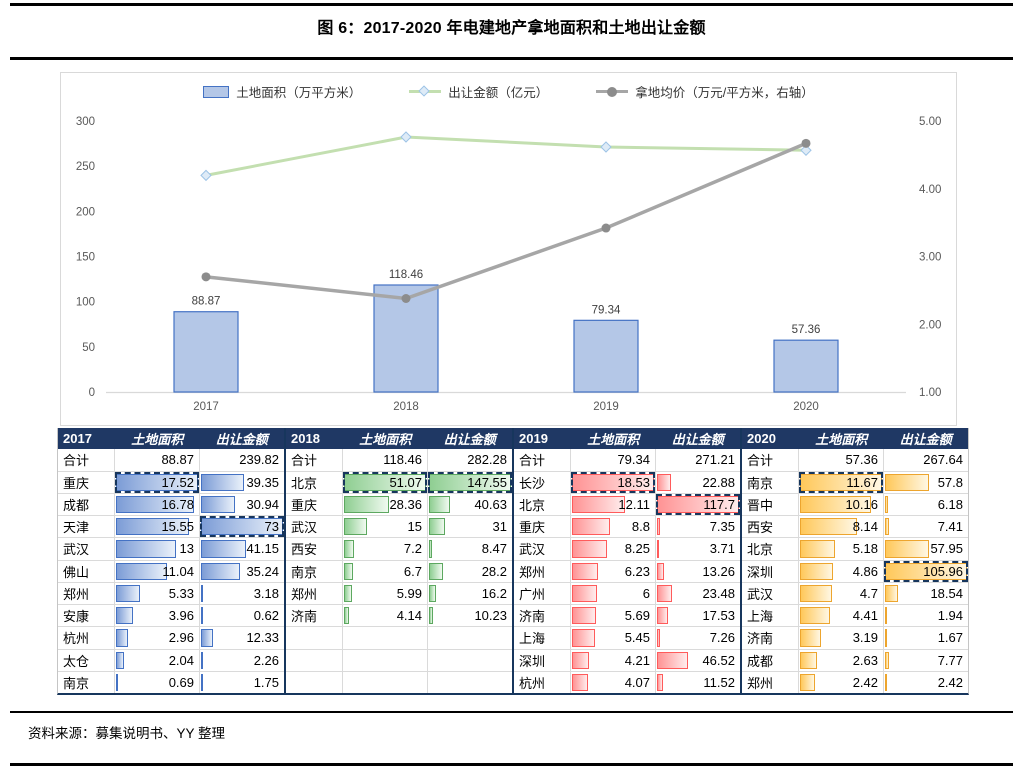 The image size is (1023, 773). I want to click on transfer-amount-cell: 271.21, so click(698, 459).